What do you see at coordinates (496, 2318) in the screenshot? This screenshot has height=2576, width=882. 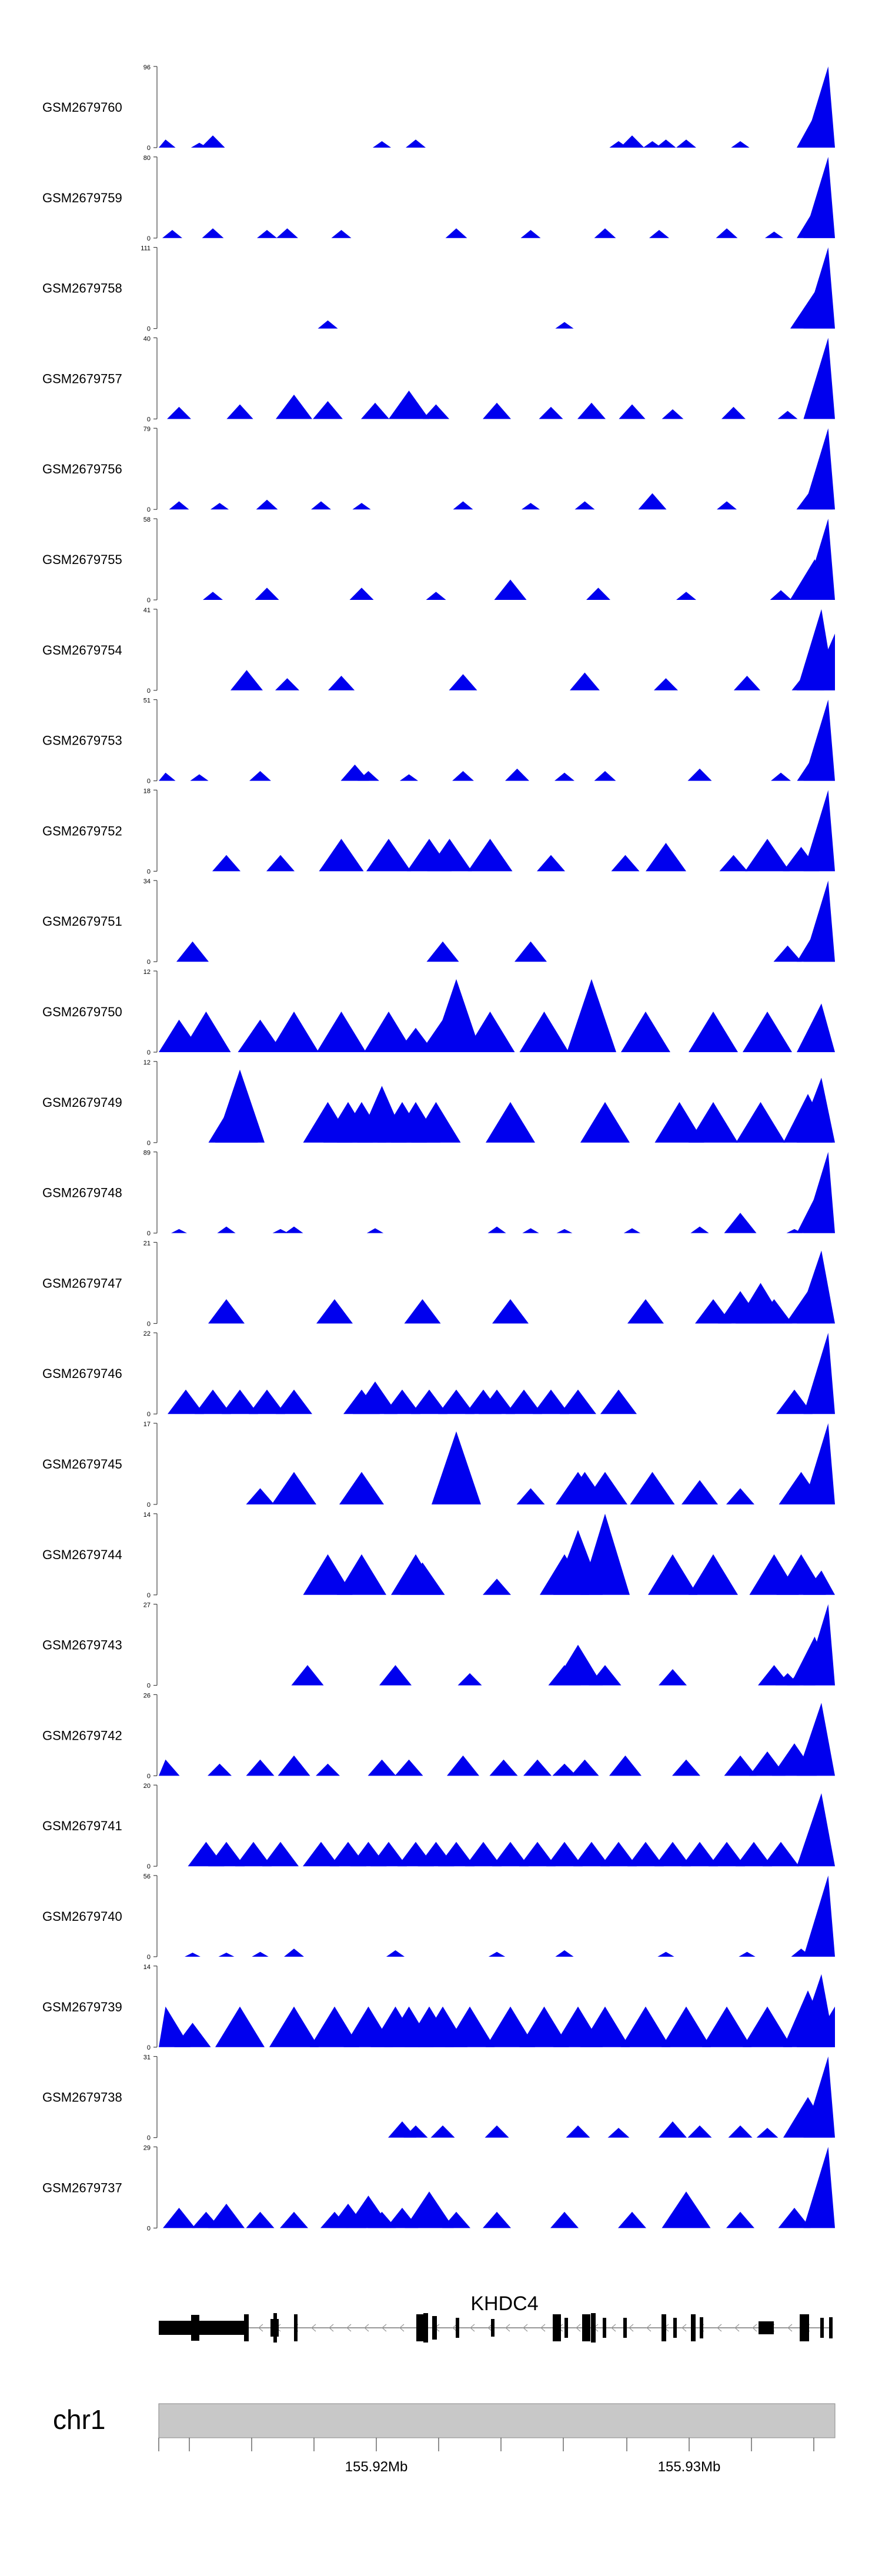 I see `gene-model-track: KHDC4` at bounding box center [496, 2318].